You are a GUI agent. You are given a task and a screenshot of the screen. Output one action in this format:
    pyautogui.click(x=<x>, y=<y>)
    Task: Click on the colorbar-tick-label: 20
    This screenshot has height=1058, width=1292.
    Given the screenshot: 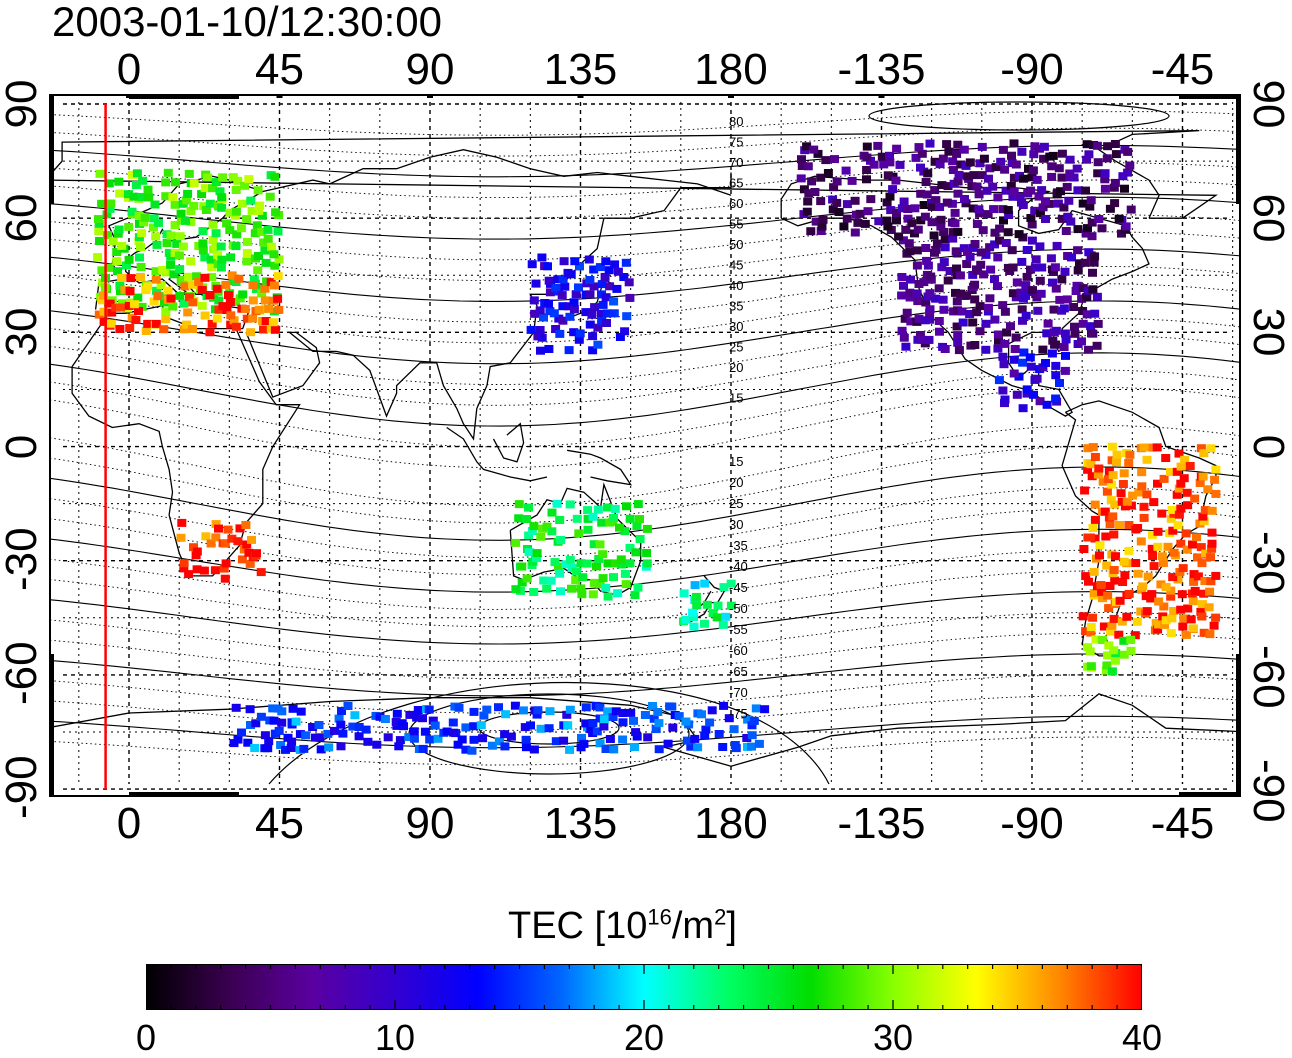 What is the action you would take?
    pyautogui.click(x=644, y=1037)
    